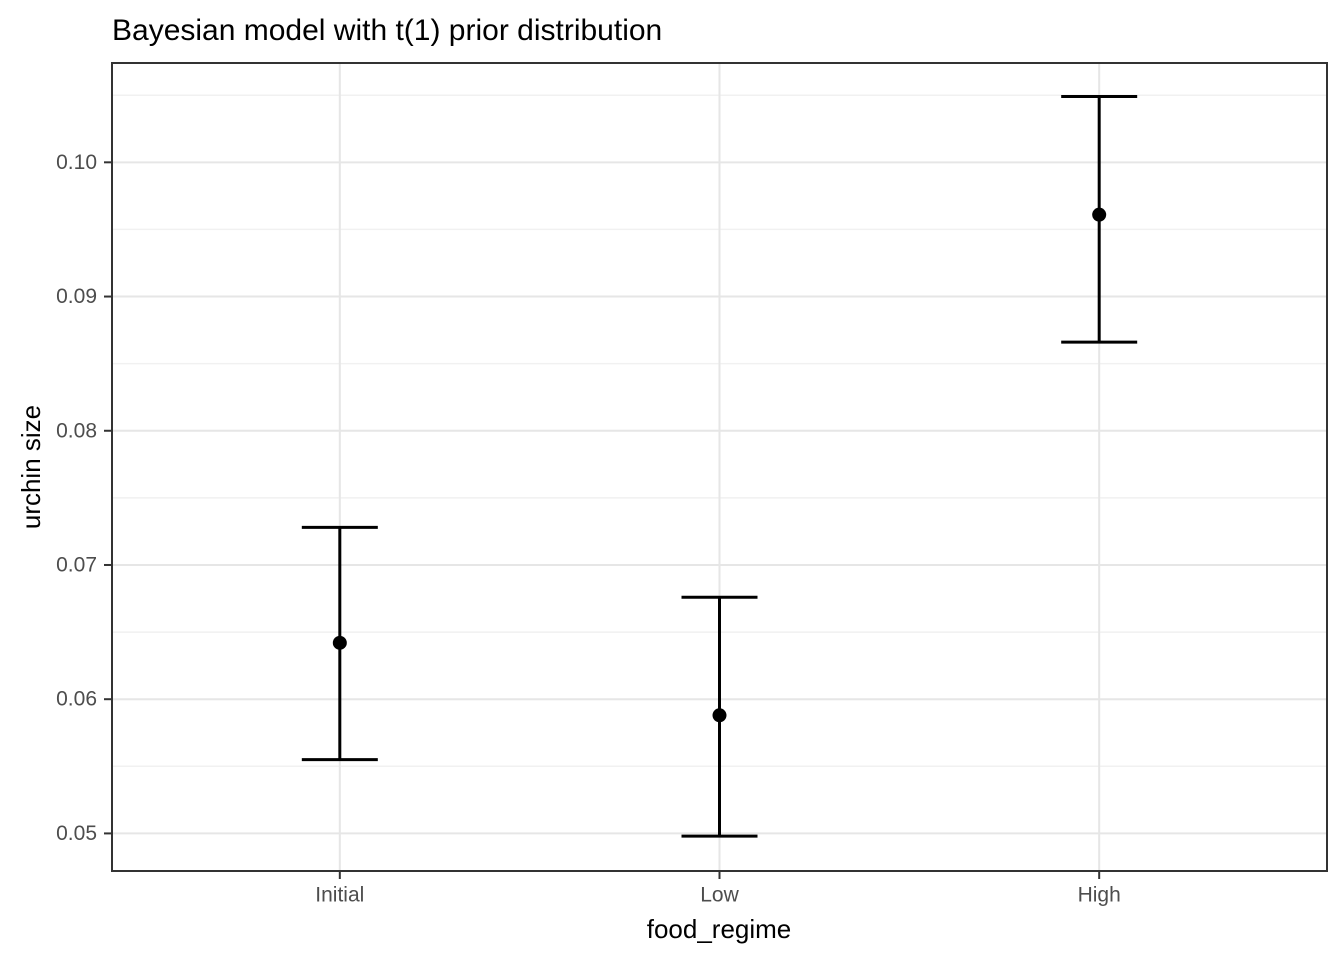  Describe the element at coordinates (339, 895) in the screenshot. I see `x-tick-label: Initial` at that location.